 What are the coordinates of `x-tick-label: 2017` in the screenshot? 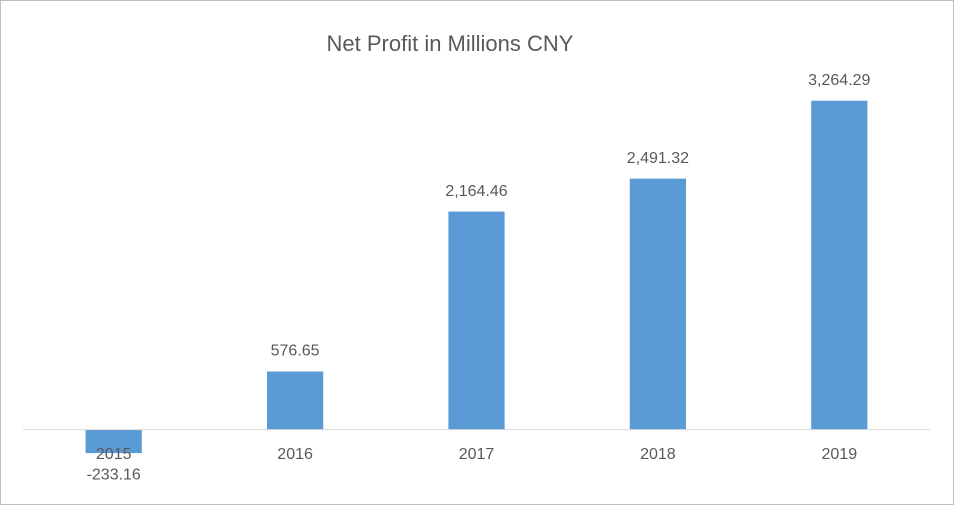 It's located at (477, 454).